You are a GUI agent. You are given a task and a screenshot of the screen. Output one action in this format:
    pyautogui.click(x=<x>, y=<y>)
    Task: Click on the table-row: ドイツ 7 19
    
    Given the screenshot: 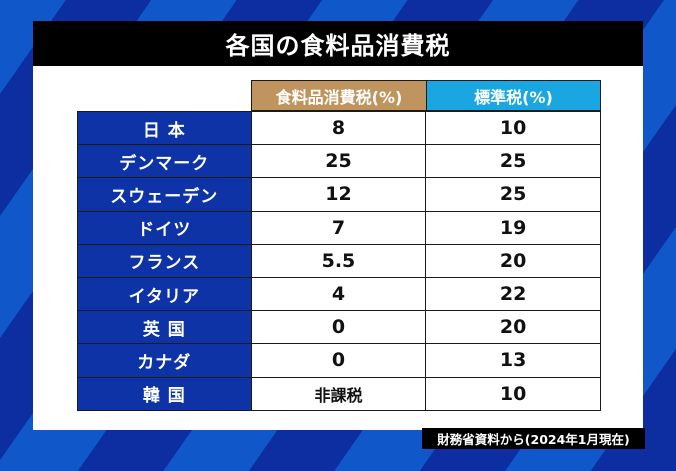 What is the action you would take?
    pyautogui.click(x=339, y=227)
    